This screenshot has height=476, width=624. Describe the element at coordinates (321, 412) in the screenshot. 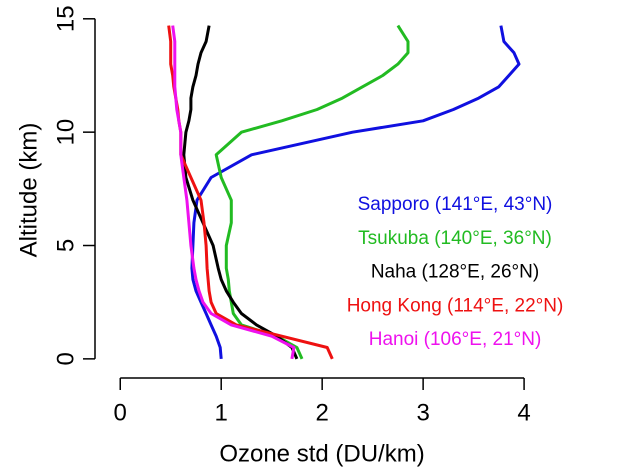

I see `x-tick-label: 2` at that location.